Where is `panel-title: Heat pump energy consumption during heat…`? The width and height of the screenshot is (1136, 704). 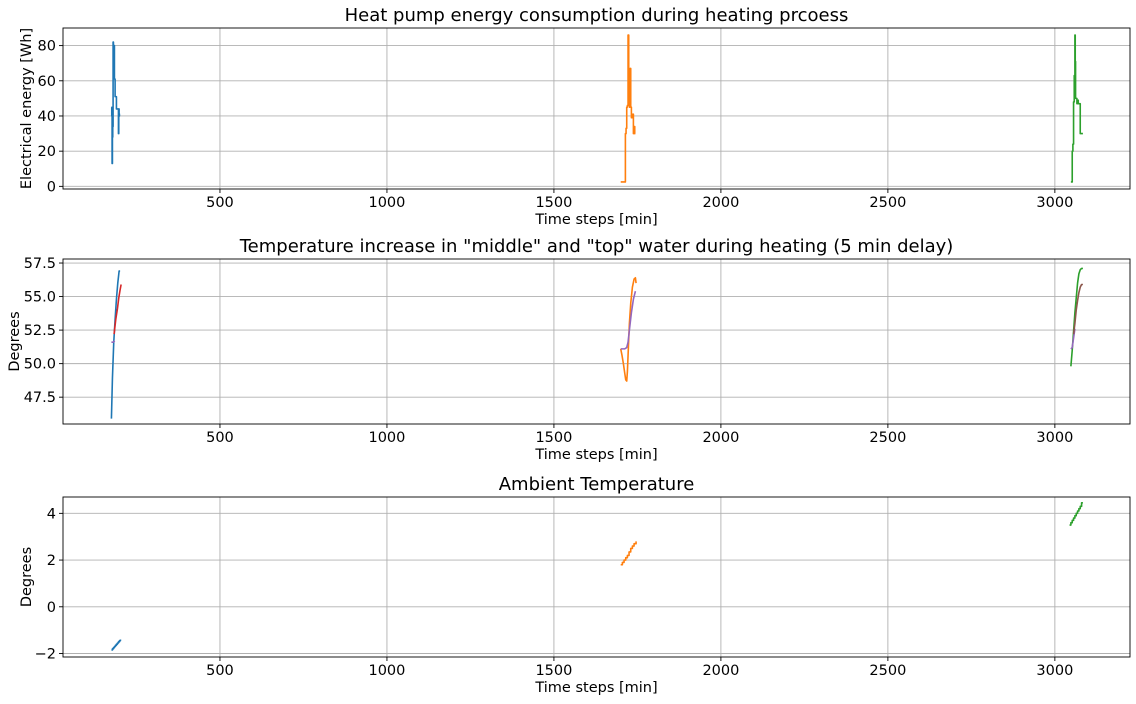
panel-title: Heat pump energy consumption during heat… is located at coordinates (597, 15).